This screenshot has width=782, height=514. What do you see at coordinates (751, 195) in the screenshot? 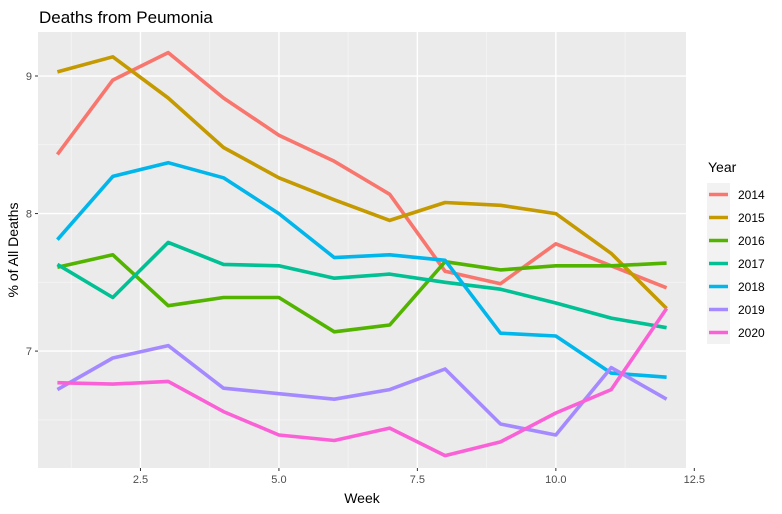
I see `legend-label-2014: 2014` at bounding box center [751, 195].